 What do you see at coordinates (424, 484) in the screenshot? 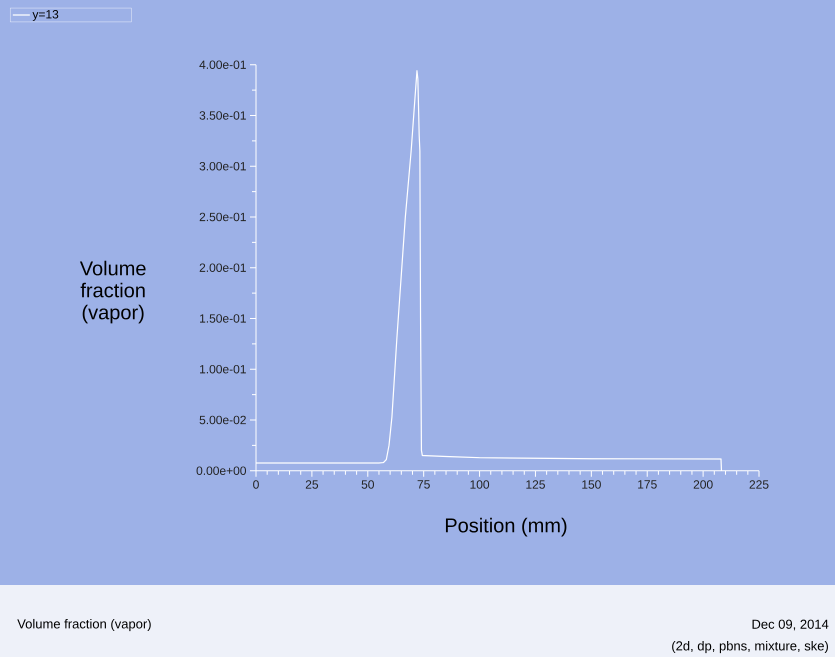
I see `x-tick-label: 75` at bounding box center [424, 484].